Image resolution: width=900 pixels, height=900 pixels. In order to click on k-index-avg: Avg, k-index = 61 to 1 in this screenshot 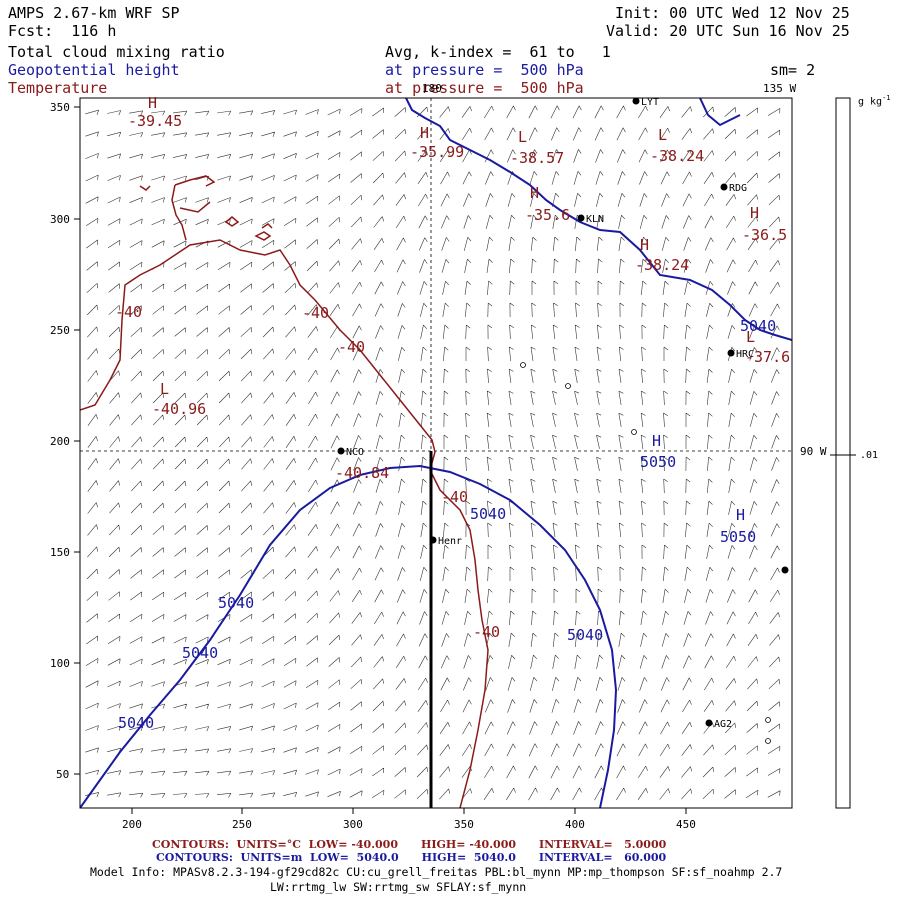, I will do `click(498, 52)`.